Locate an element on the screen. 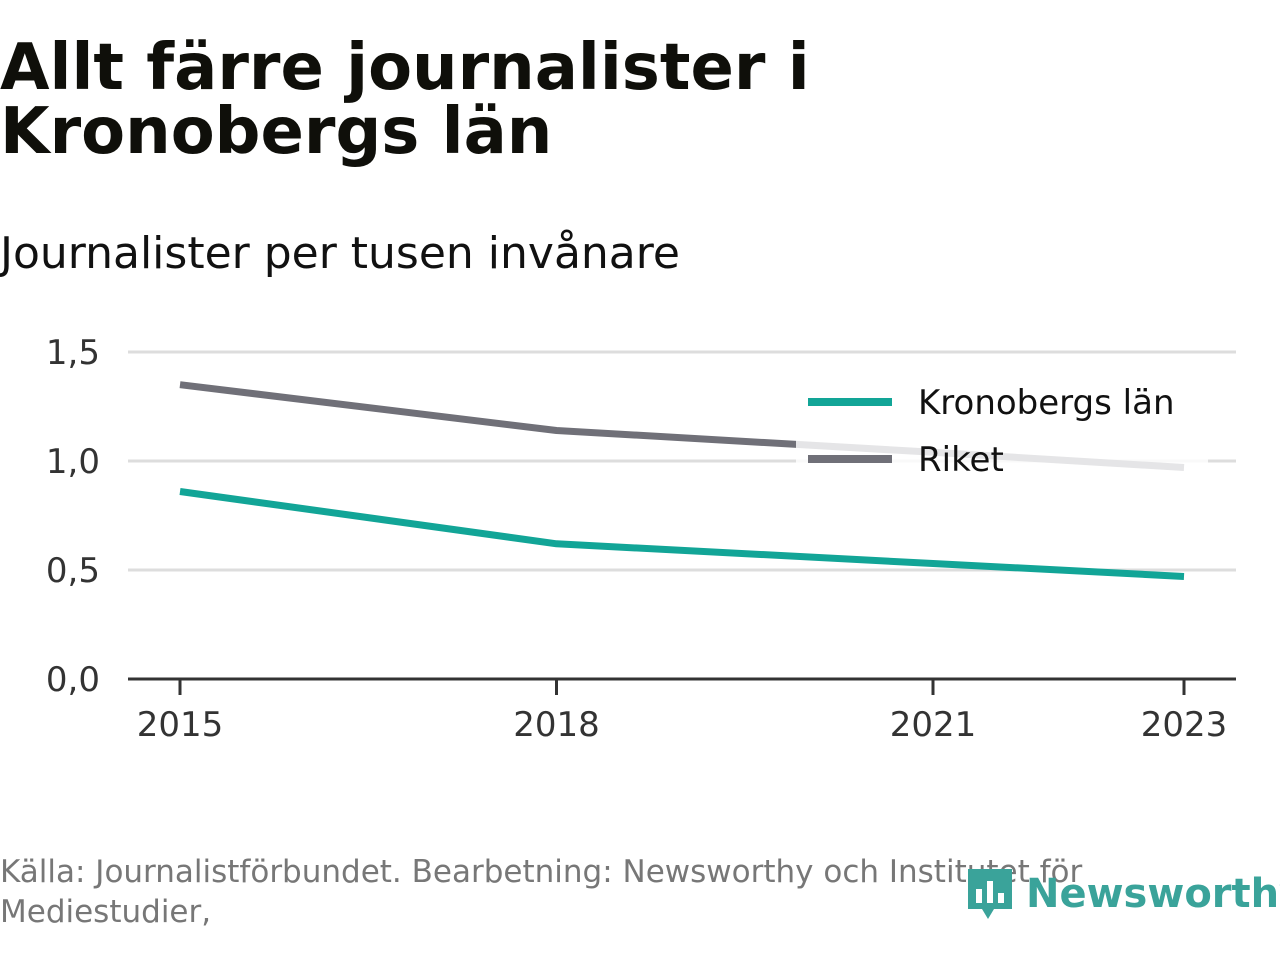  y-tick-label: 1,5 is located at coordinates (73, 353).